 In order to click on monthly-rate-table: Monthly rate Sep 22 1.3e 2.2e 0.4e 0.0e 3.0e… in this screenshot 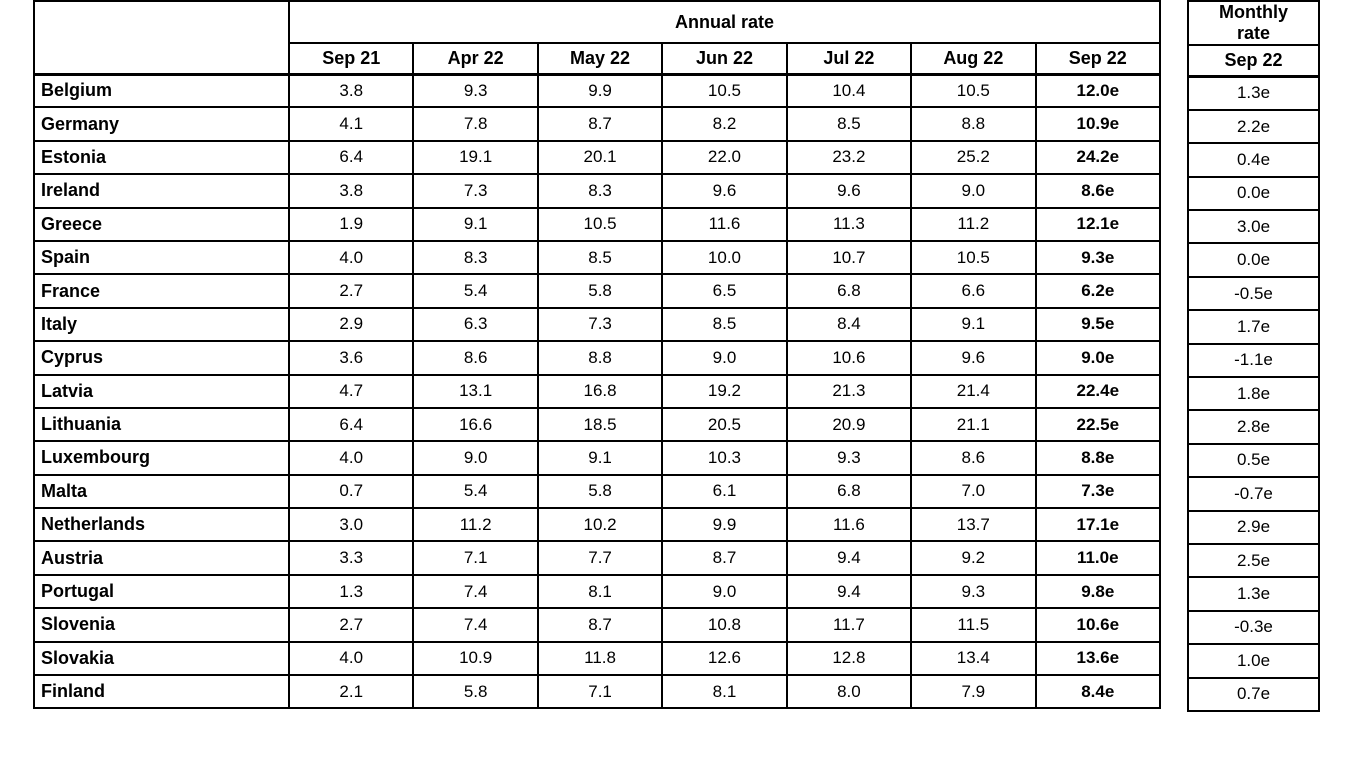, I will do `click(1253, 356)`.